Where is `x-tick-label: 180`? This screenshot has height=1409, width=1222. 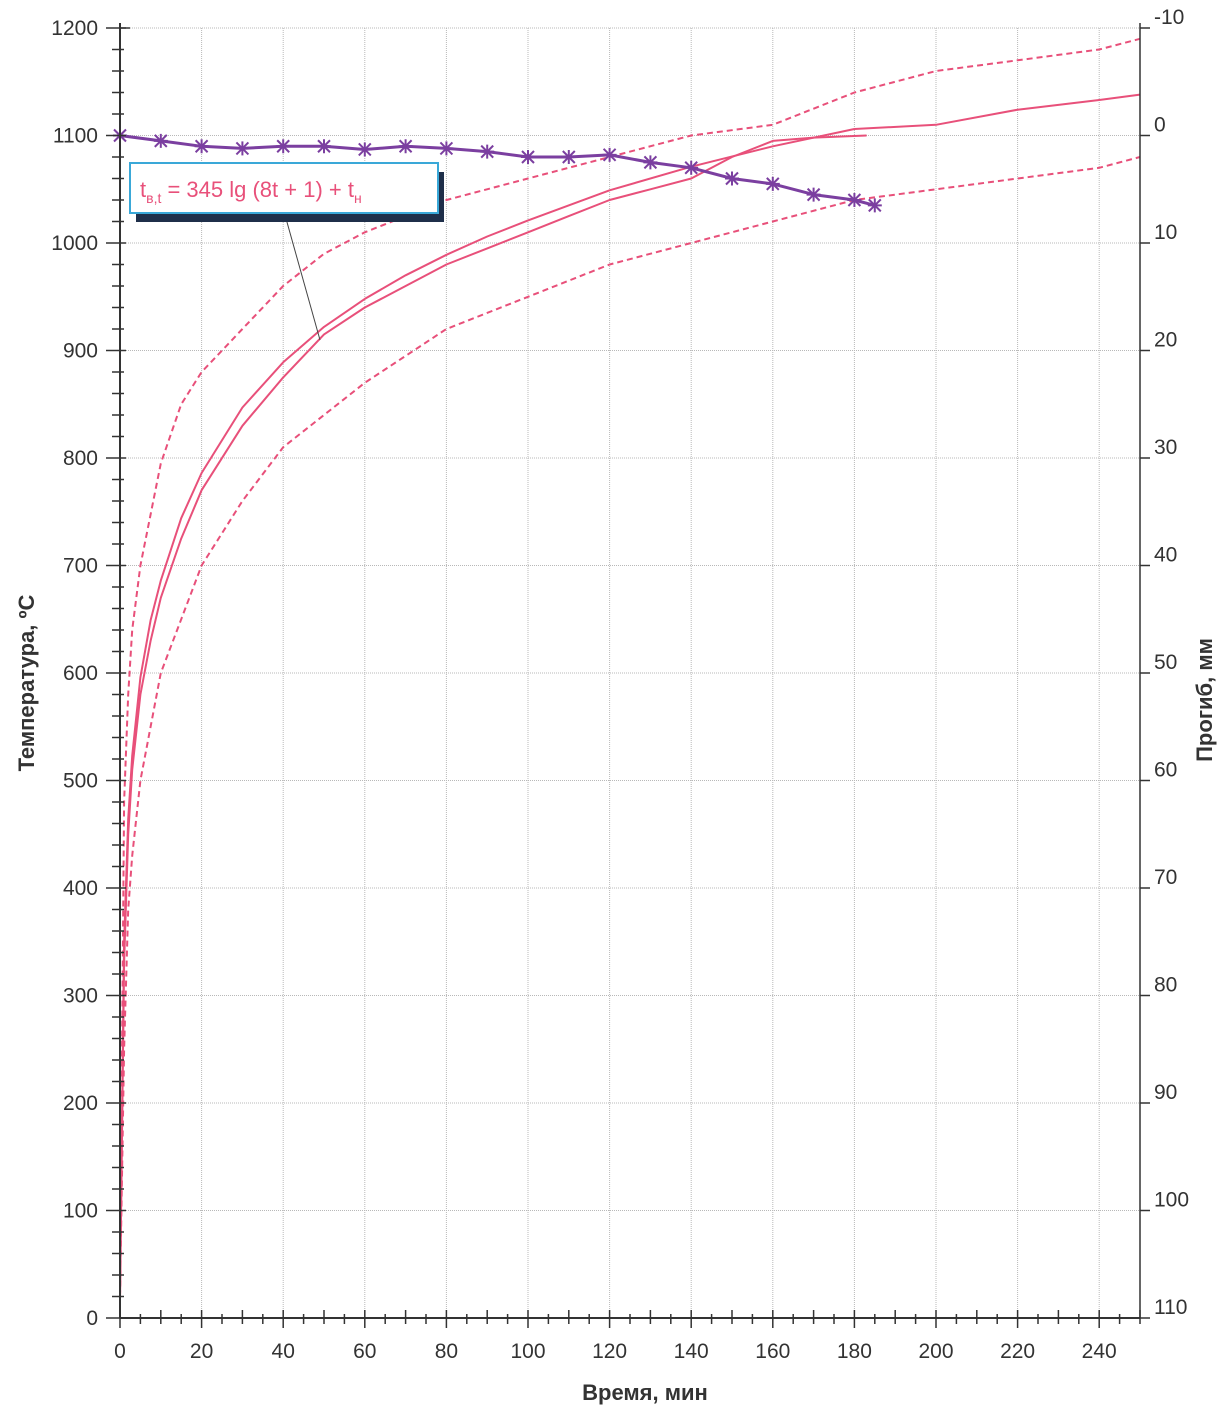 x-tick-label: 180 is located at coordinates (854, 1351).